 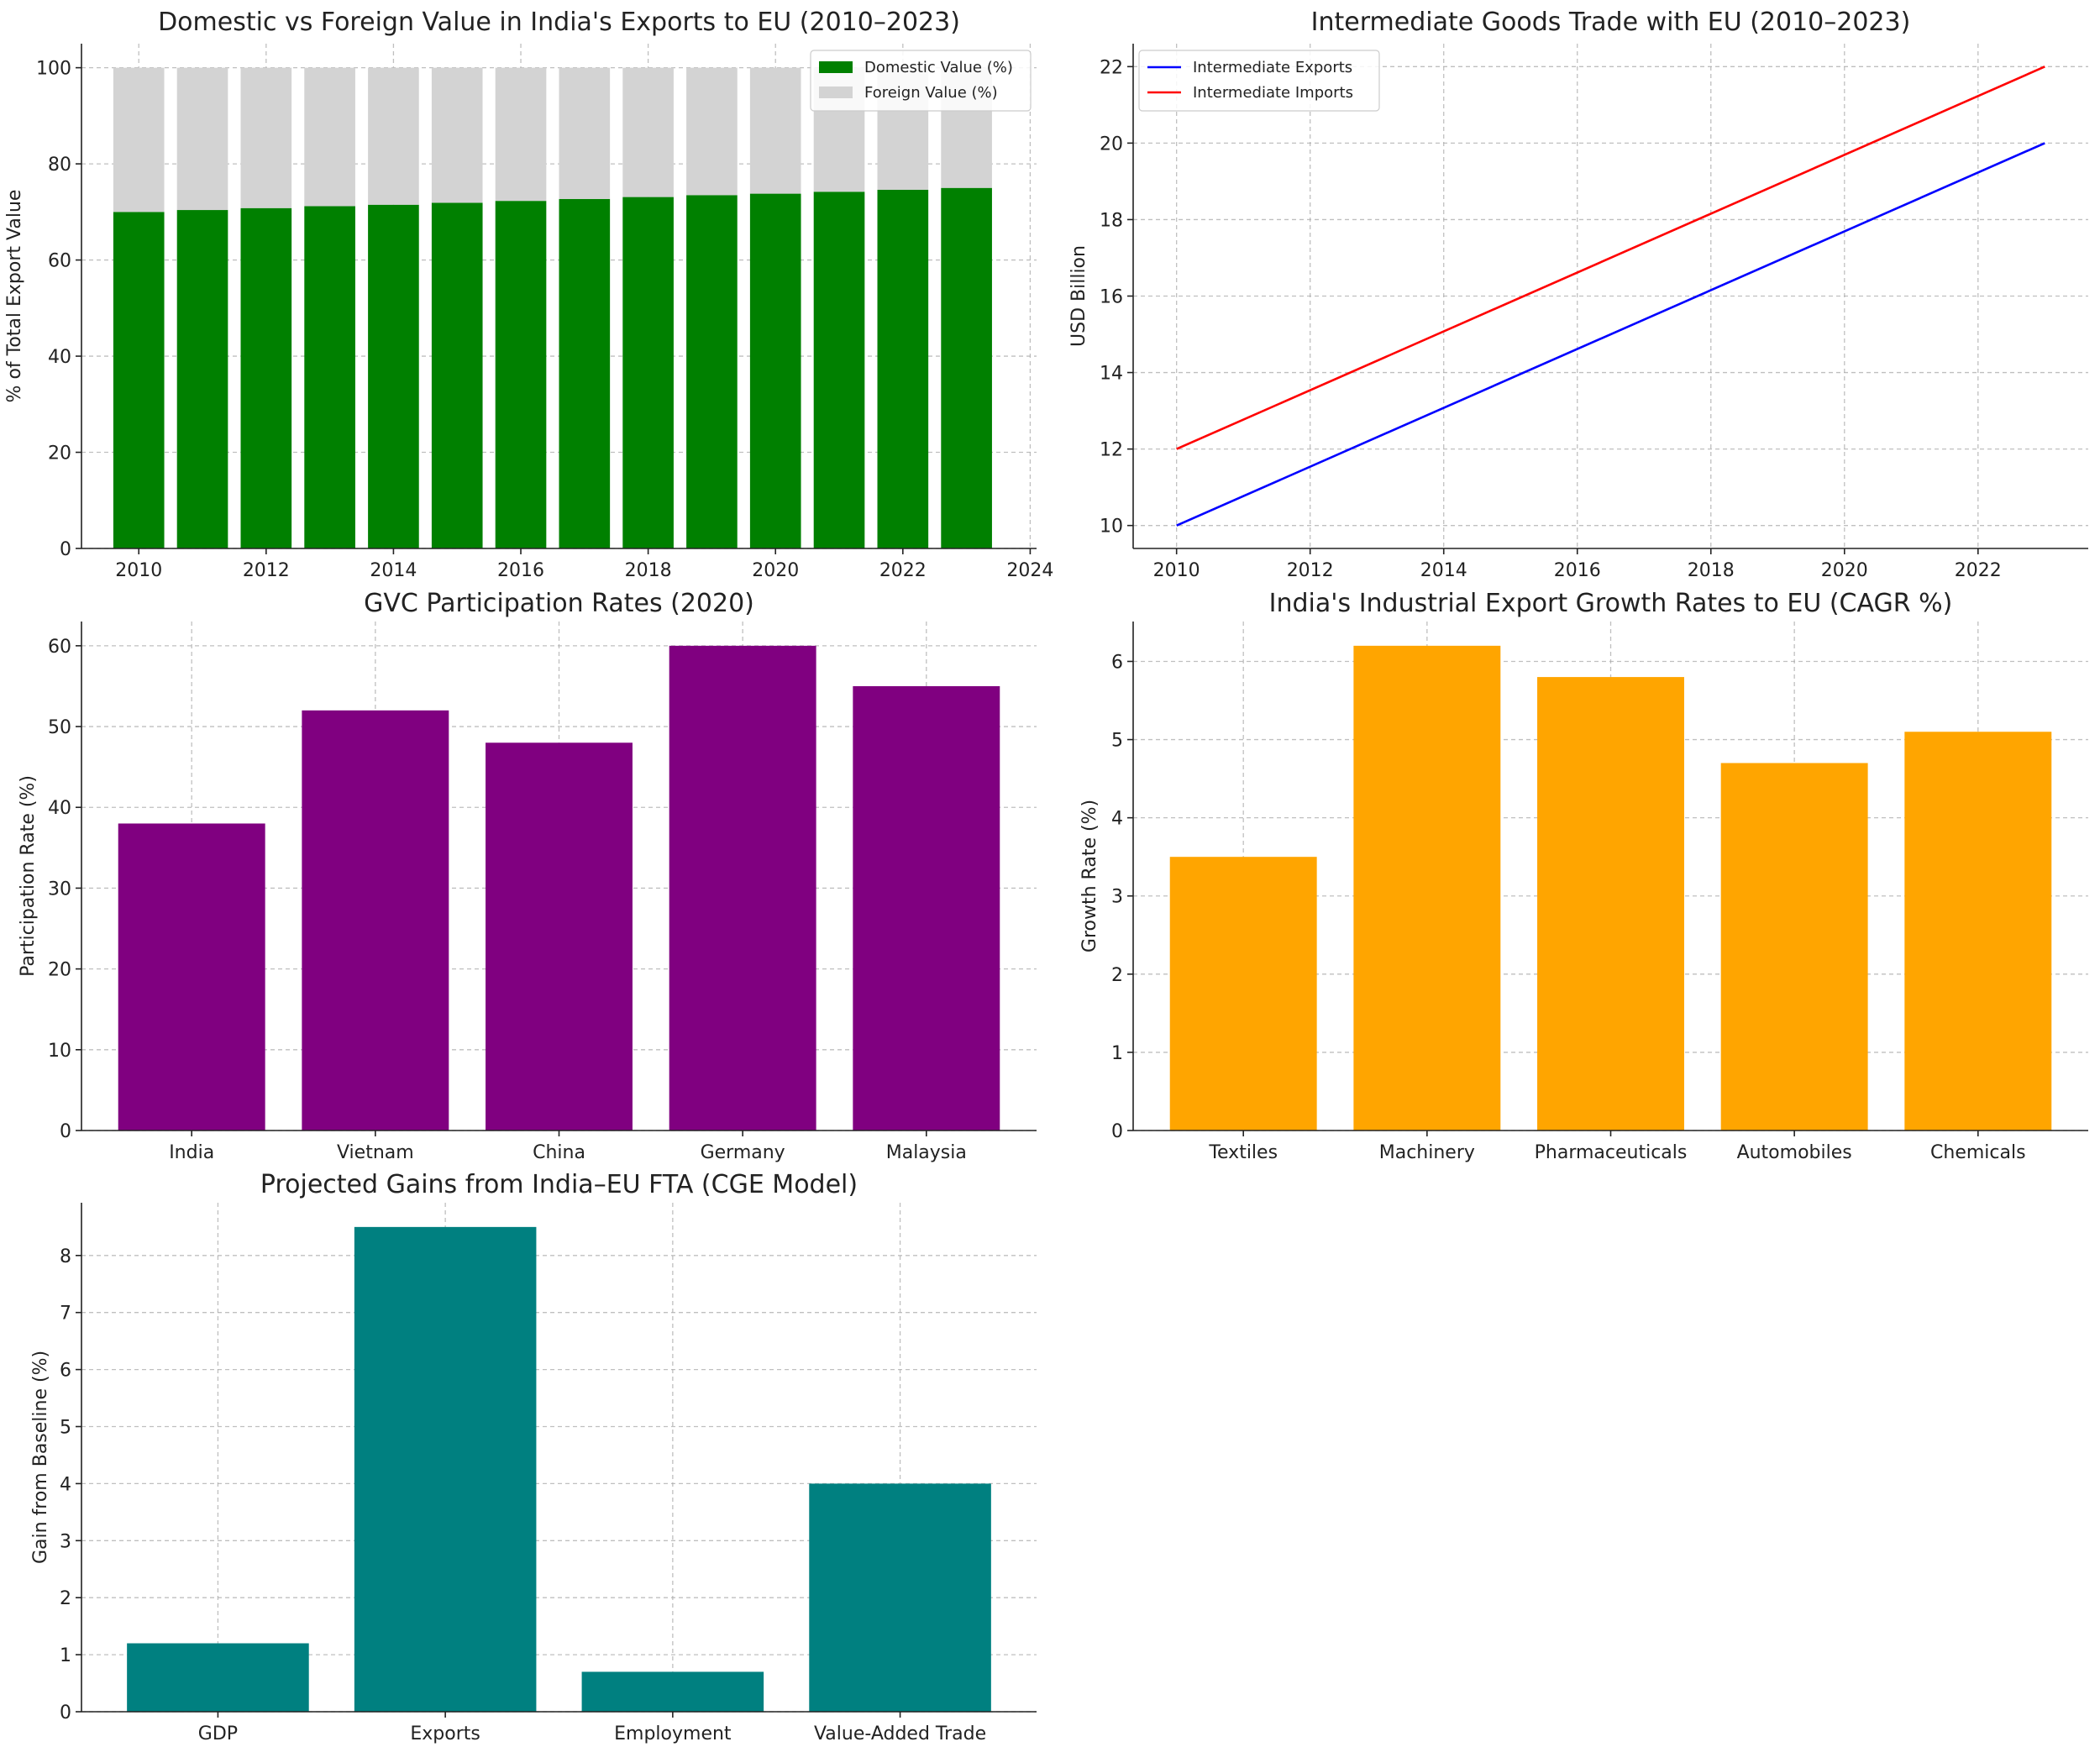 I want to click on x-tick-label: Textiles, so click(x=1243, y=1152).